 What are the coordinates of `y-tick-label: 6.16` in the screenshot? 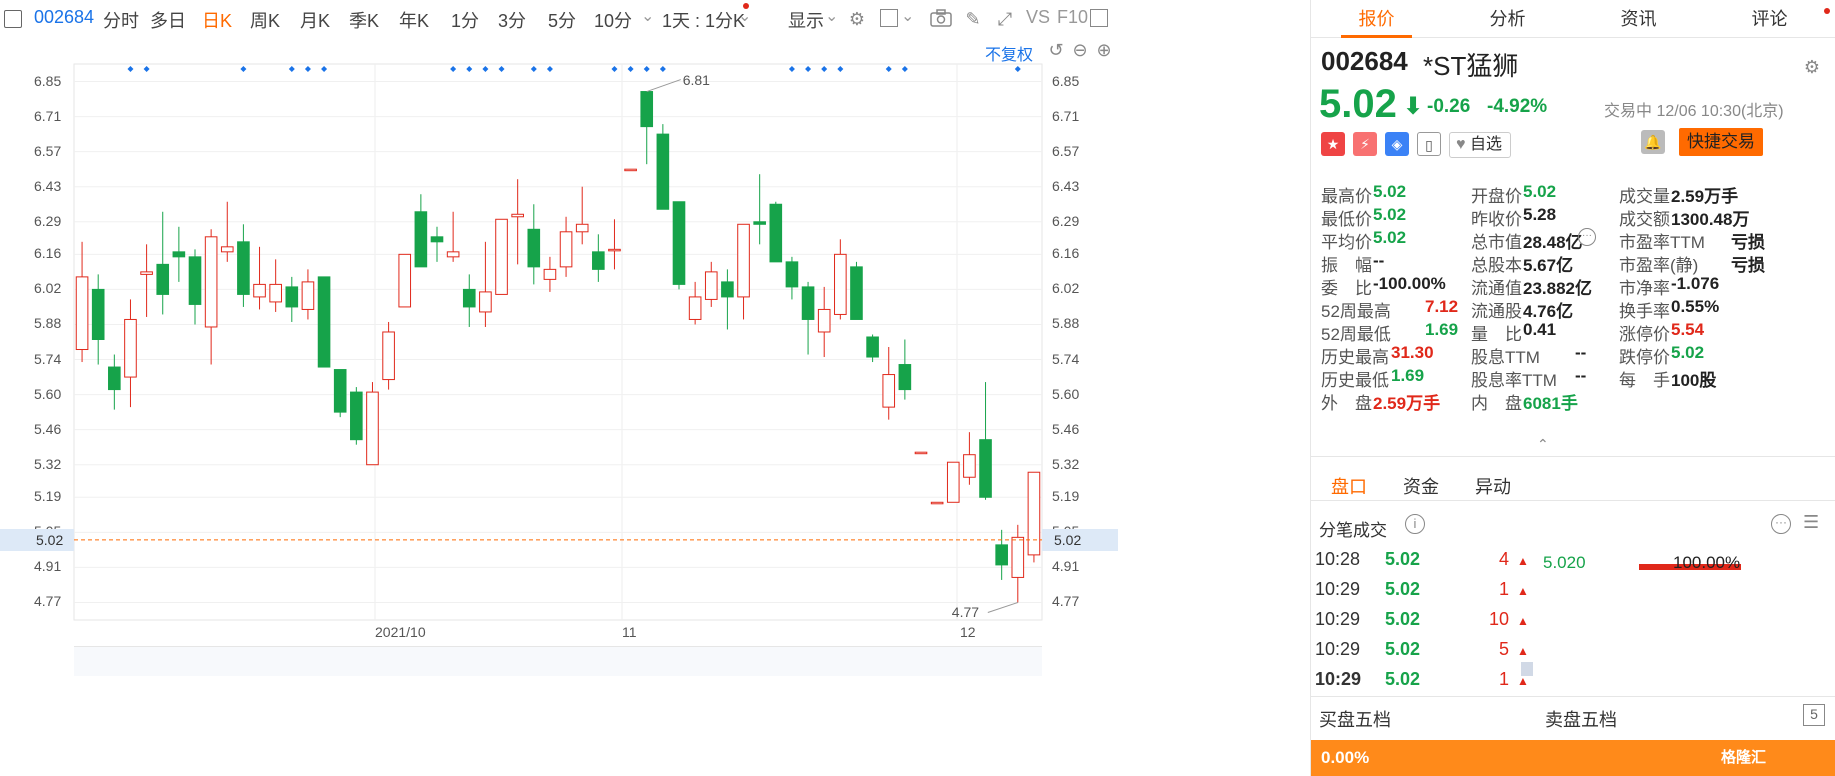 It's located at (48, 253).